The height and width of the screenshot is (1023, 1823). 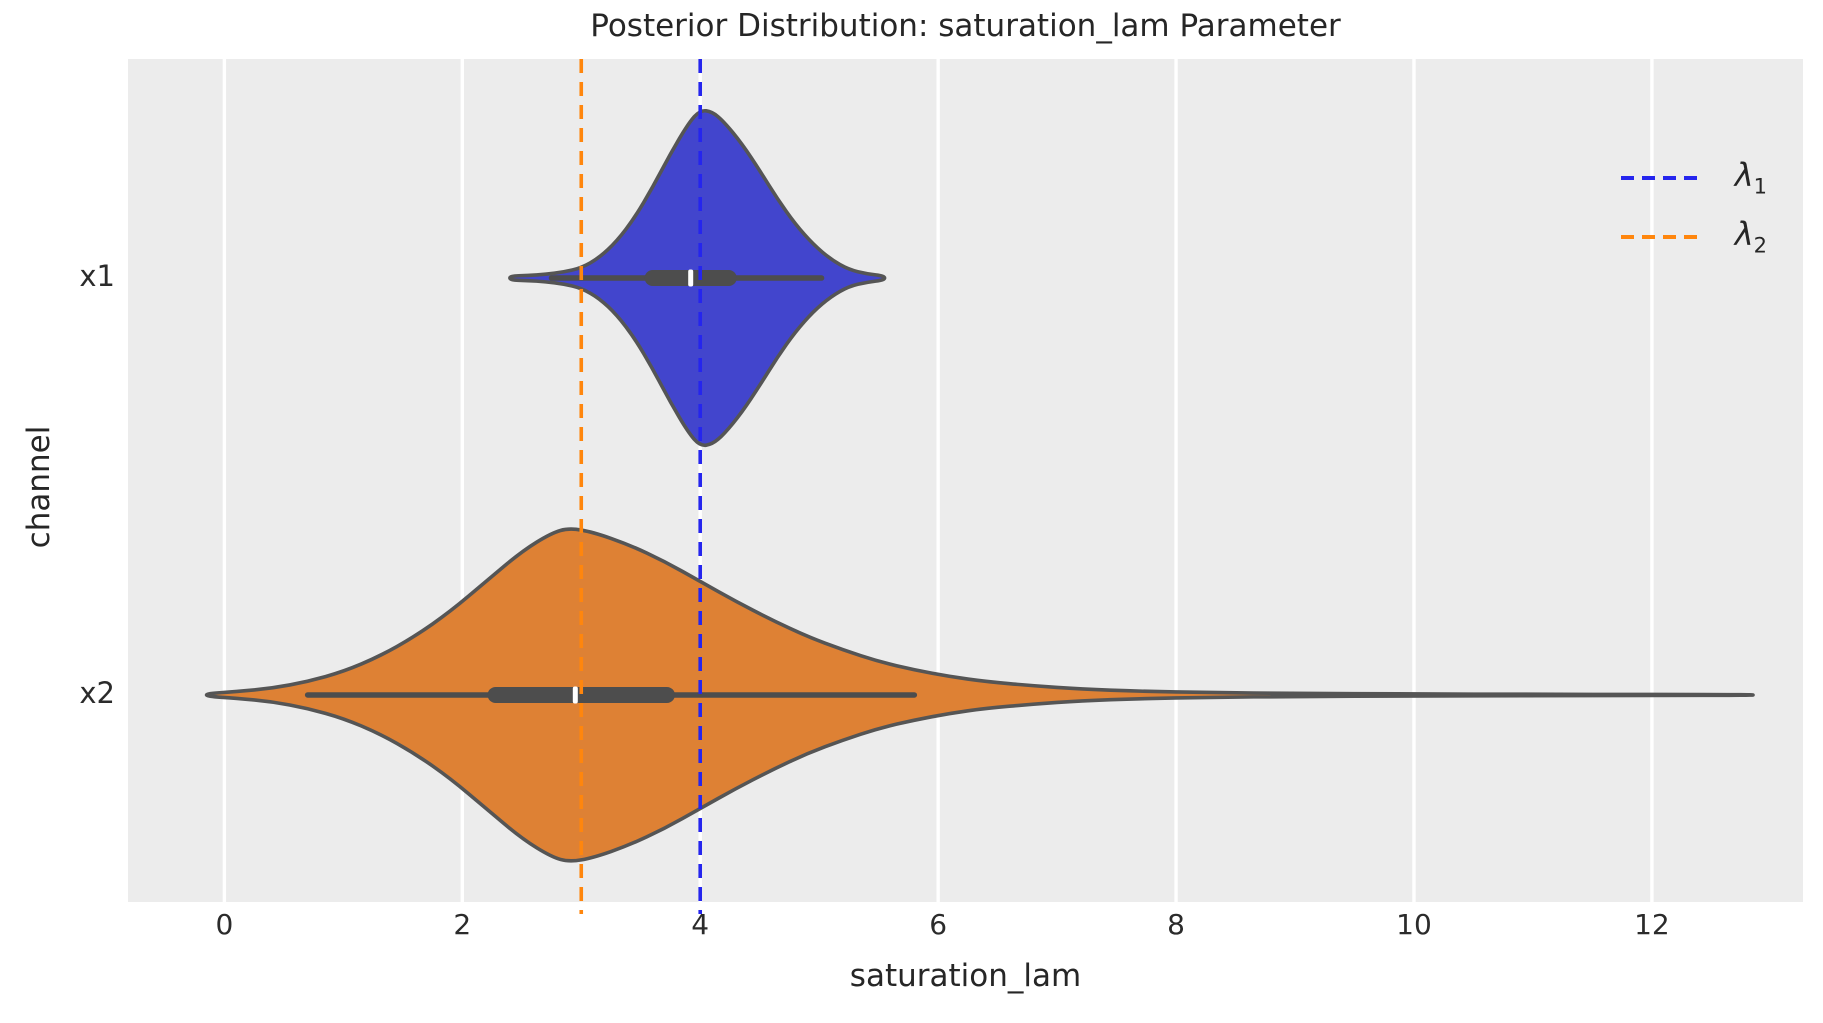 I want to click on x-tick-label-4: 4, so click(x=700, y=924).